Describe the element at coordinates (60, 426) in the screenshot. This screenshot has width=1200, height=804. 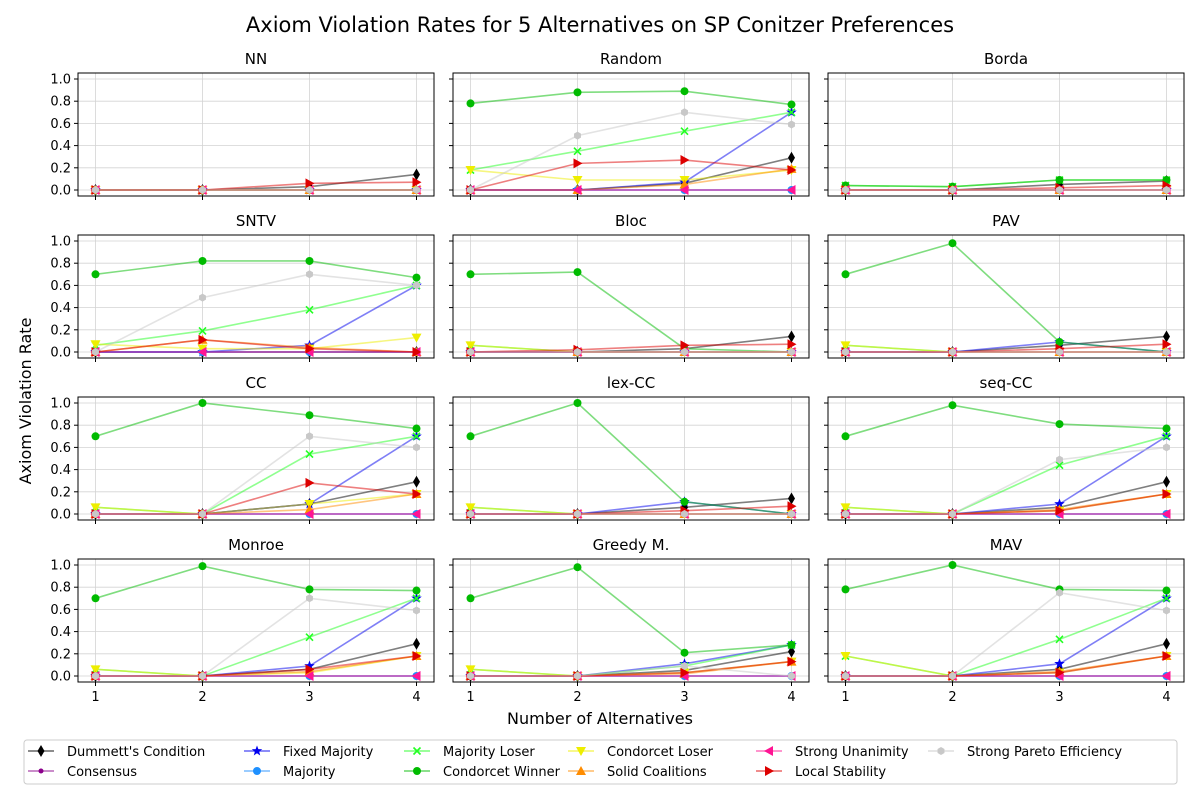
I see `y-tick-label: 0.8` at that location.